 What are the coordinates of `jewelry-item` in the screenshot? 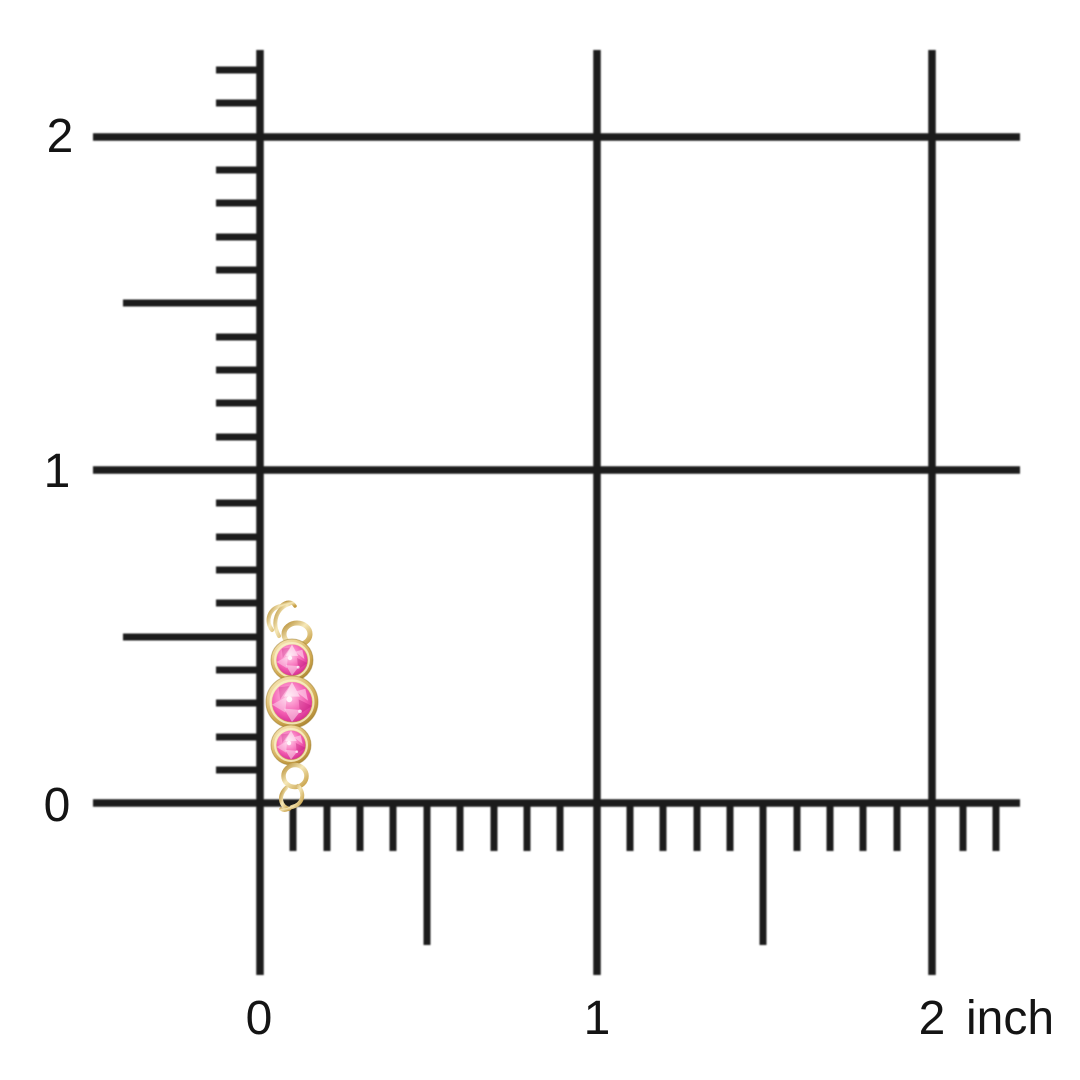 It's located at (292, 706).